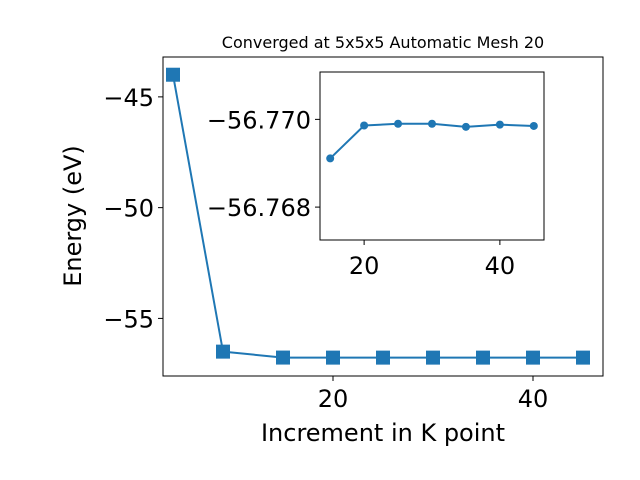 This screenshot has height=480, width=640. Describe the element at coordinates (383, 433) in the screenshot. I see `x-axis-label: Increment in K point` at that location.